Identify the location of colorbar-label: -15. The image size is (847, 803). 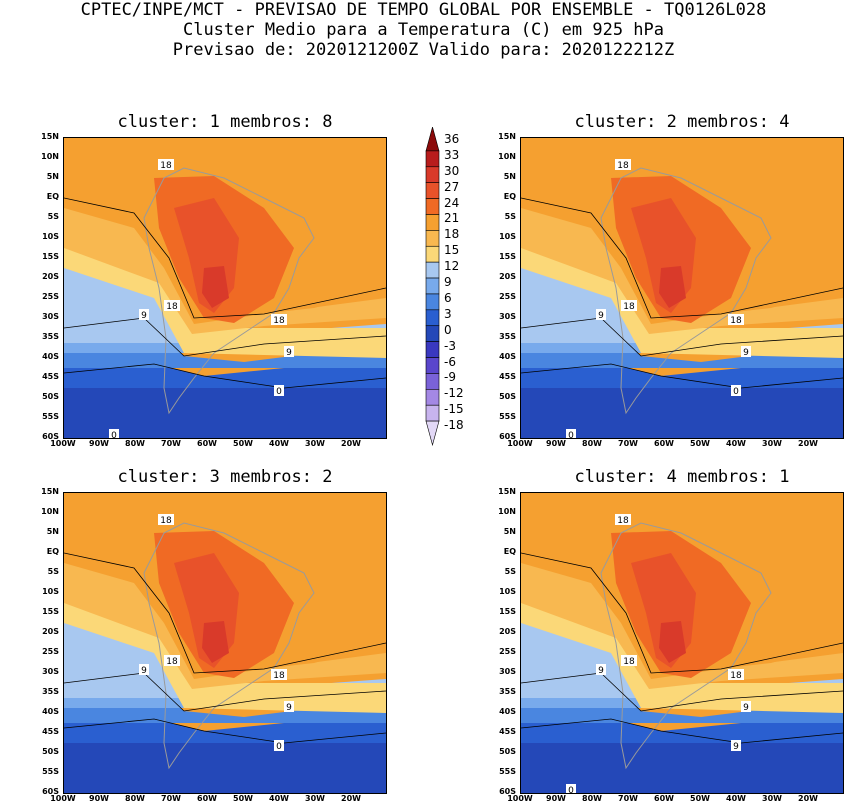
(454, 409).